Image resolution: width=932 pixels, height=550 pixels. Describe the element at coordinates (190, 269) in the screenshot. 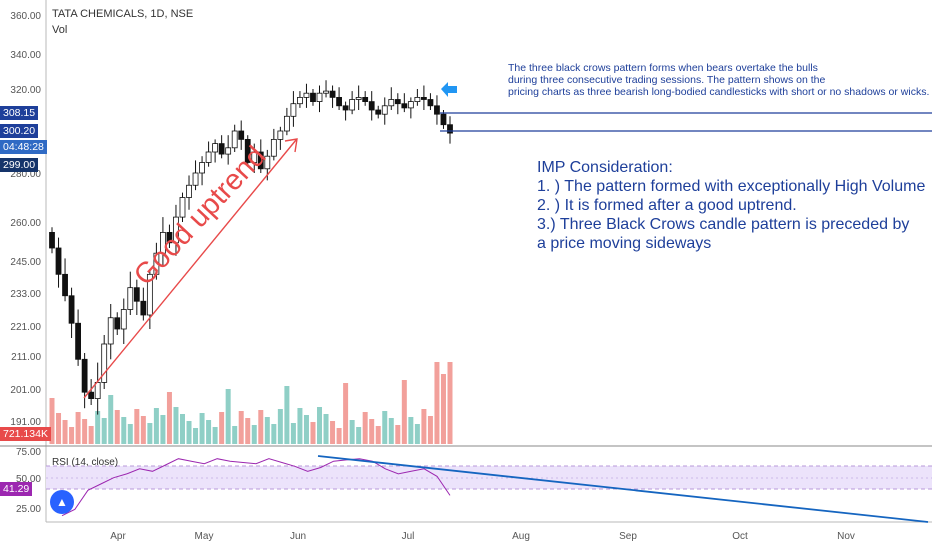

I see `uptrend-arrow` at that location.